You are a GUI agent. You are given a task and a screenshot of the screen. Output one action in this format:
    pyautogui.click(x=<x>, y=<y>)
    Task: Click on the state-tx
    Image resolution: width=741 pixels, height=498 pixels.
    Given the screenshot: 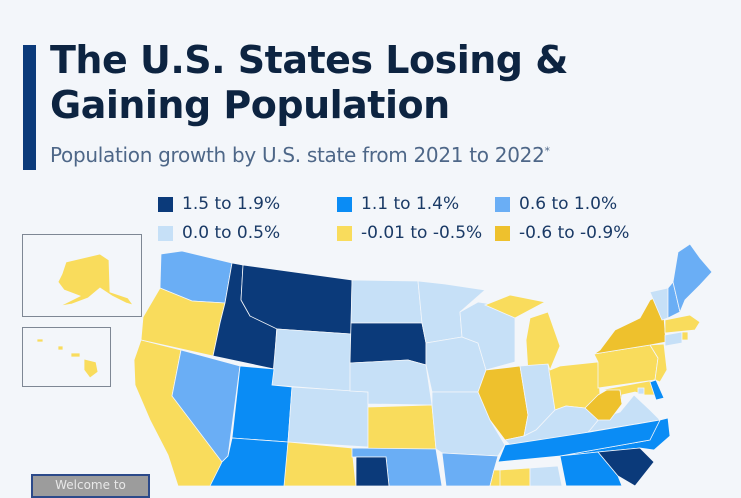 What is the action you would take?
    pyautogui.click(x=372, y=471)
    